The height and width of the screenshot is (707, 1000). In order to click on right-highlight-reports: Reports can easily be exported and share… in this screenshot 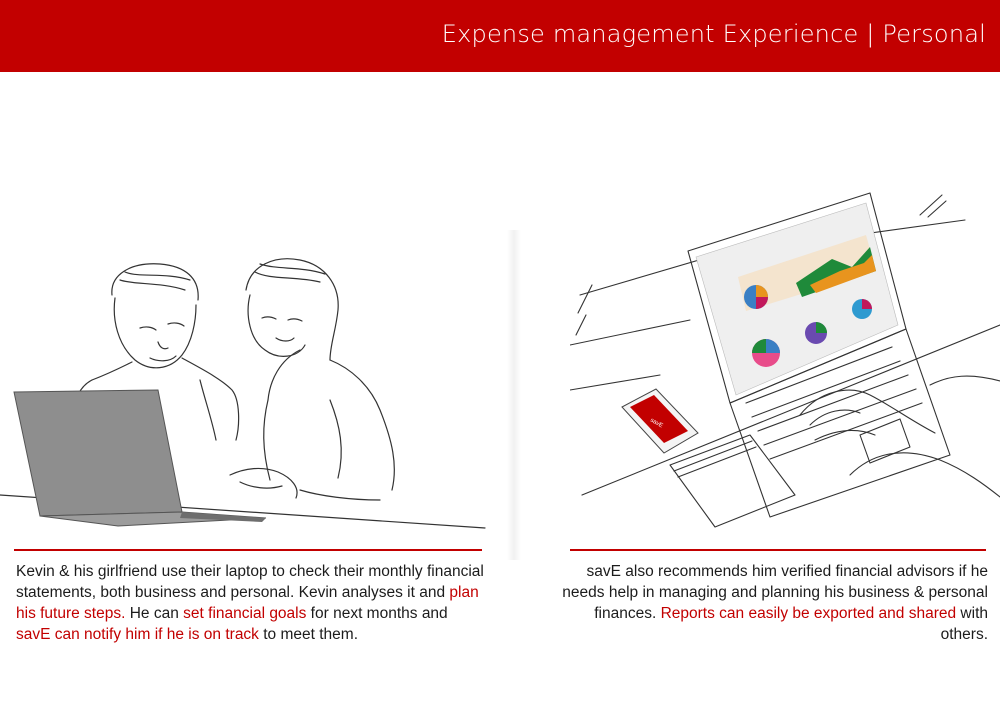, I will do `click(808, 613)`.